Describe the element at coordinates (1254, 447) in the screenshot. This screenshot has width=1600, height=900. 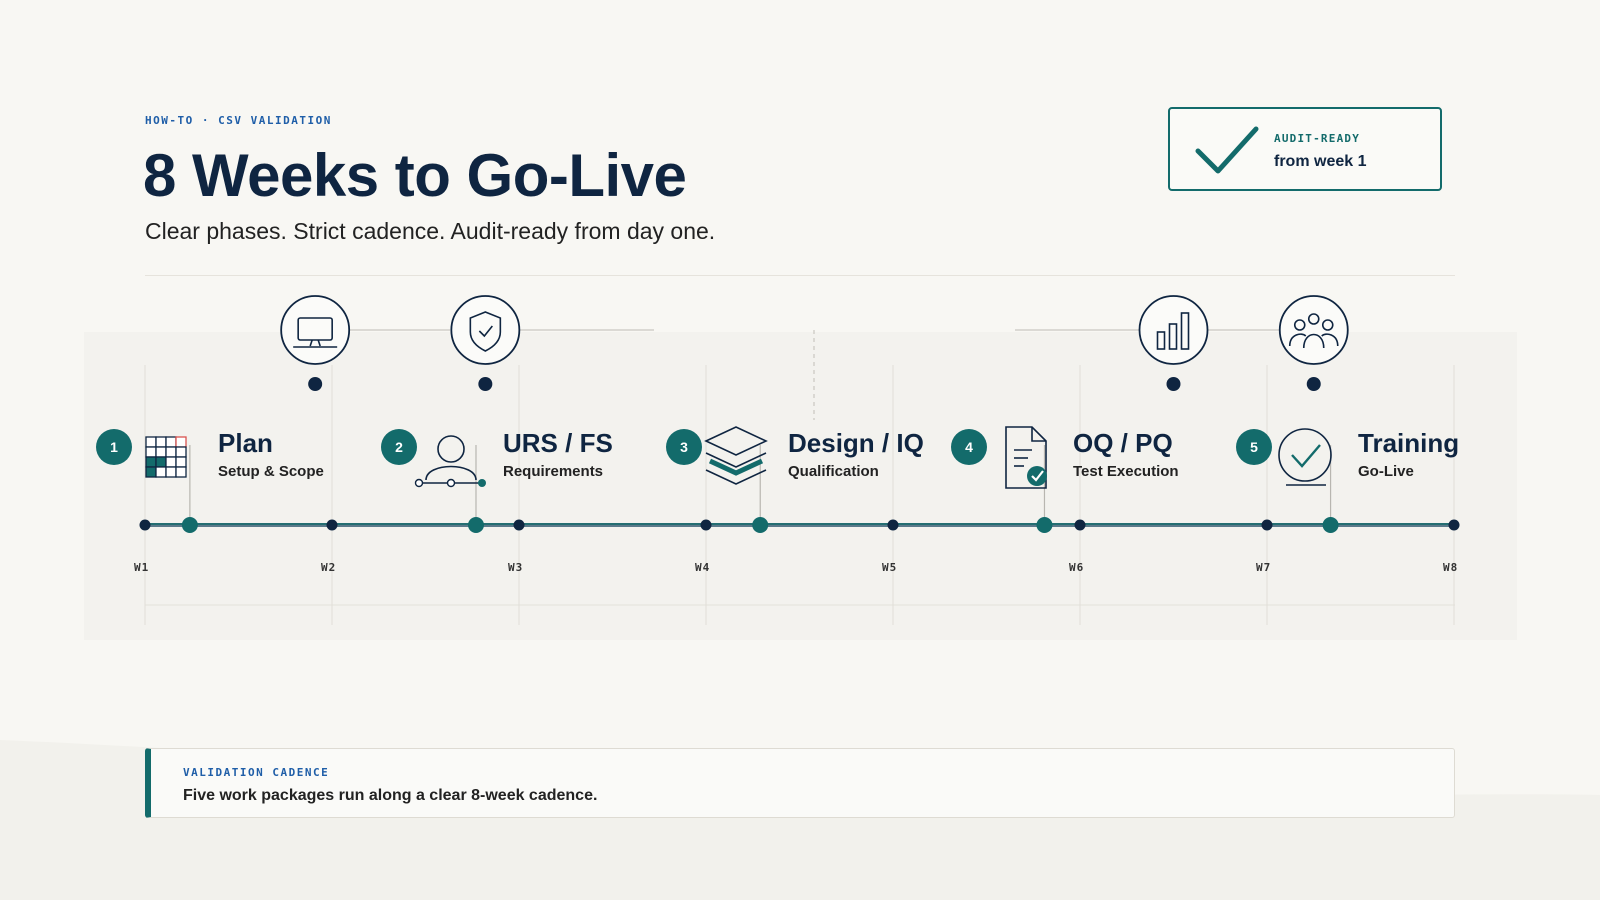
I see `phase-number-badge: 5` at that location.